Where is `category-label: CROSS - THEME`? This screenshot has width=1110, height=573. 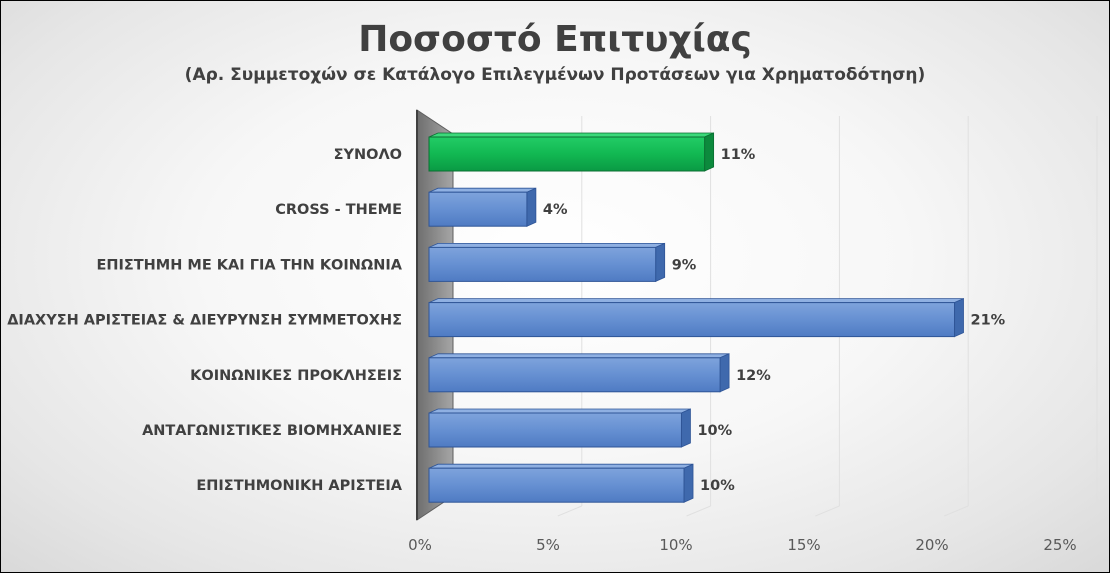
category-label: CROSS - THEME is located at coordinates (338, 210).